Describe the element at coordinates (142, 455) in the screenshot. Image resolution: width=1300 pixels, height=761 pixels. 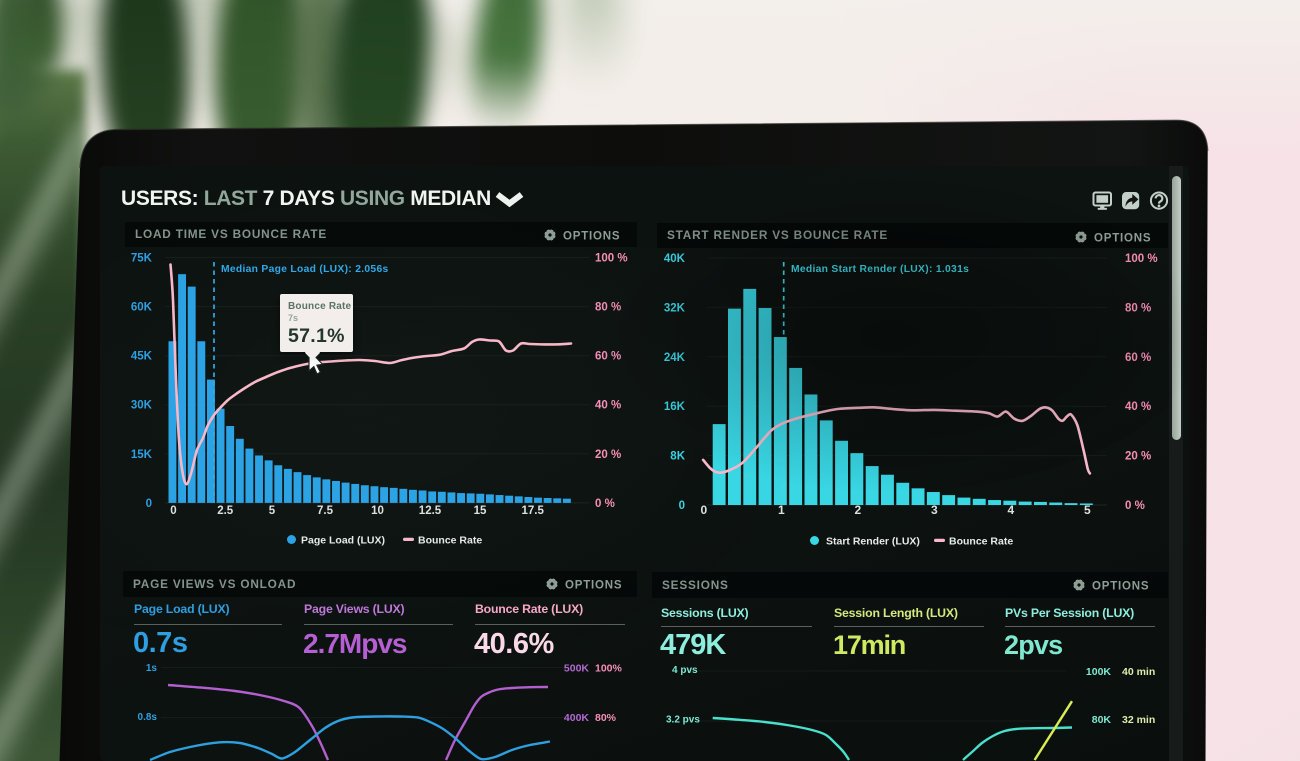
I see `svg-text: 15K` at that location.